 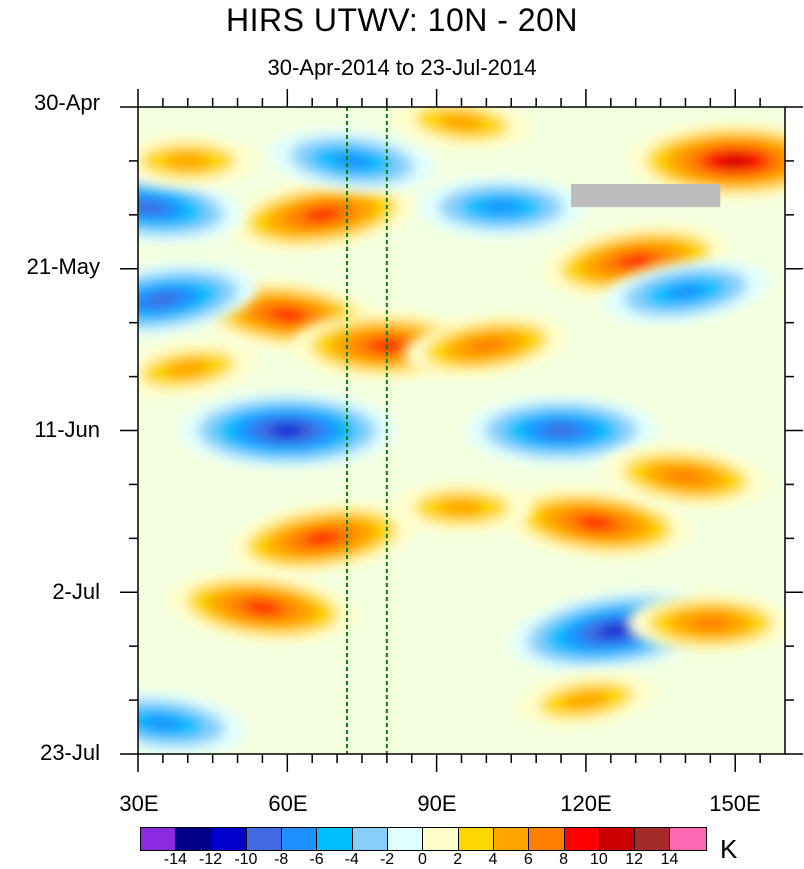 What do you see at coordinates (351, 859) in the screenshot?
I see `colorbar-label: -4` at bounding box center [351, 859].